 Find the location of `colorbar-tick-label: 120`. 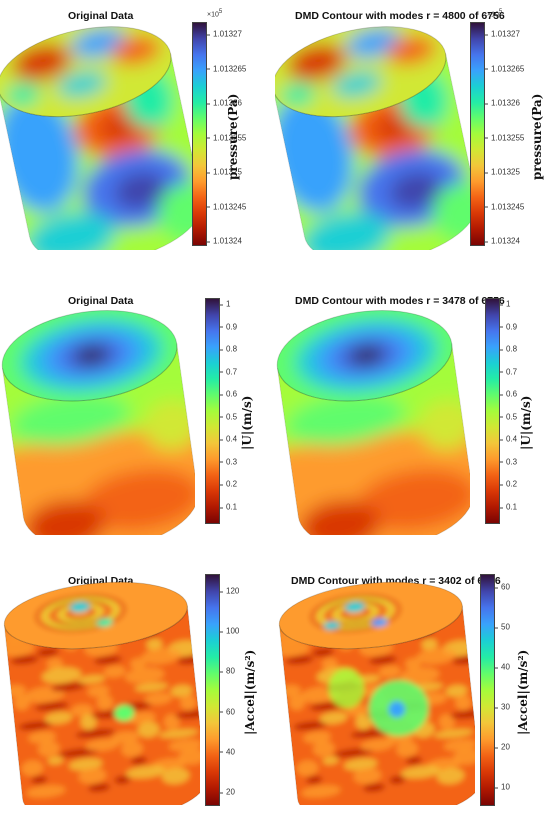

colorbar-tick-label: 120 is located at coordinates (229, 591).